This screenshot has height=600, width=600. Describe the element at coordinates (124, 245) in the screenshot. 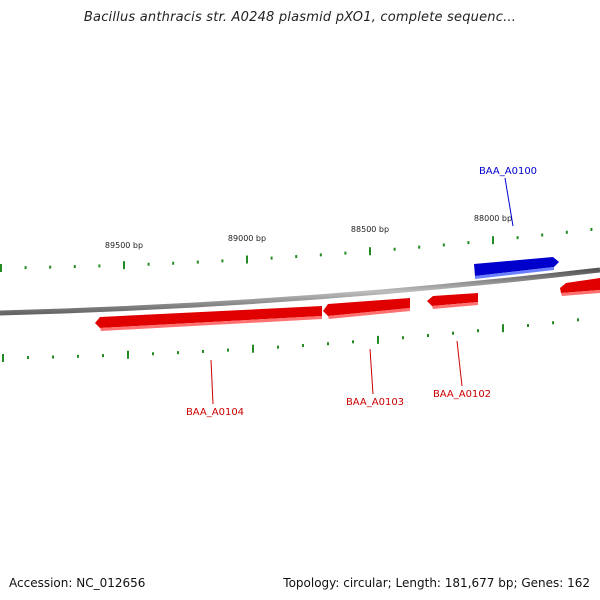

I see `scale-label-89500: 89500 bp` at that location.